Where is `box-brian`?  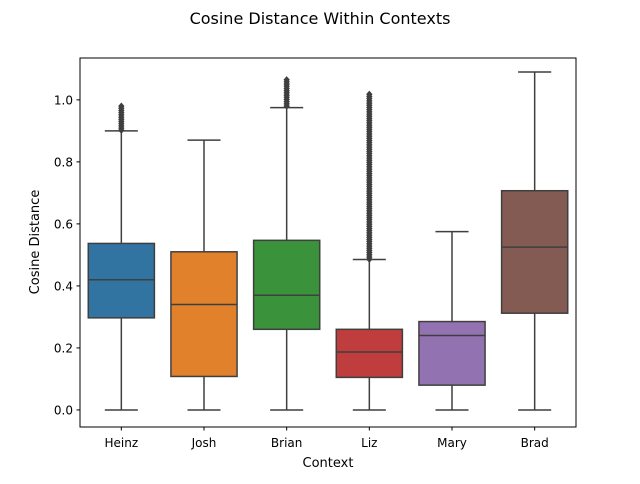 box-brian is located at coordinates (286, 243).